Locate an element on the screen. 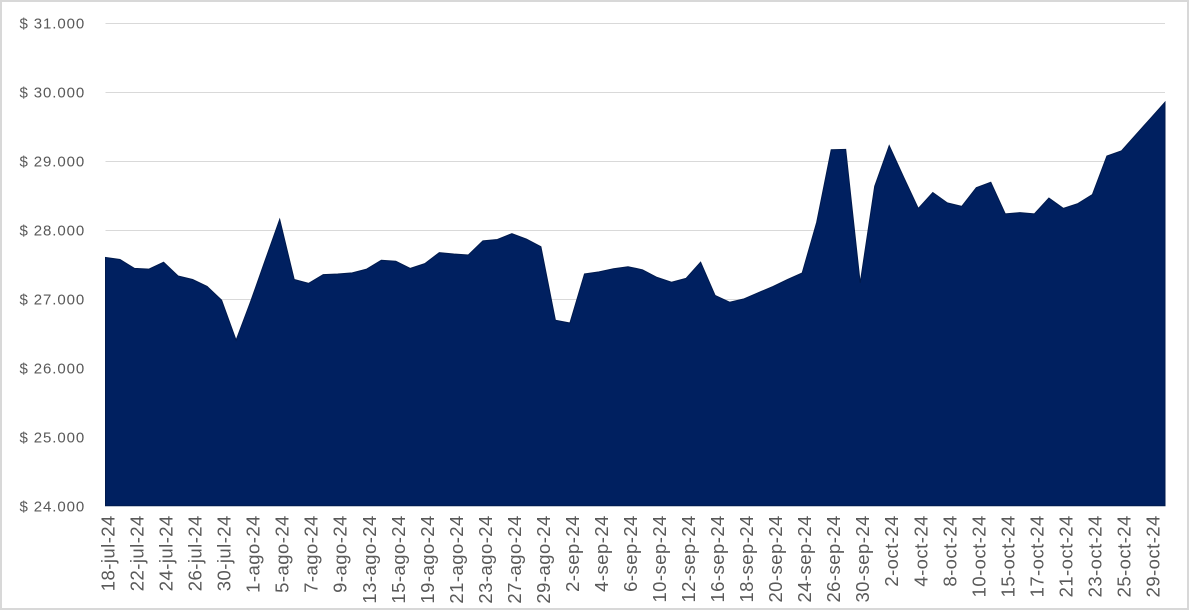  svg-text: $ 29.000 is located at coordinates (53, 161).